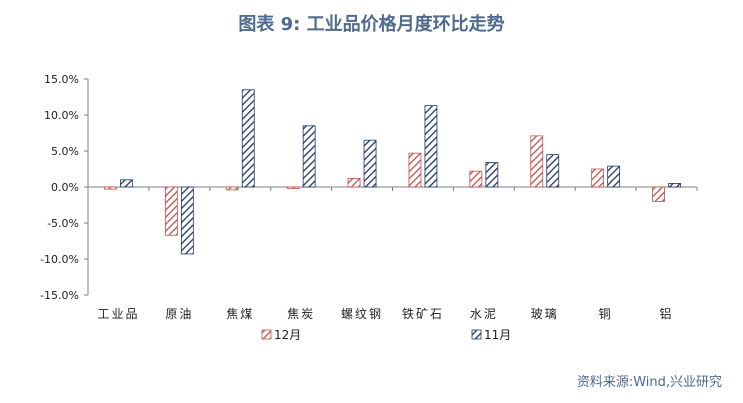 The width and height of the screenshot is (743, 403). What do you see at coordinates (386, 335) in the screenshot?
I see `legend: 12月 11月` at bounding box center [386, 335].